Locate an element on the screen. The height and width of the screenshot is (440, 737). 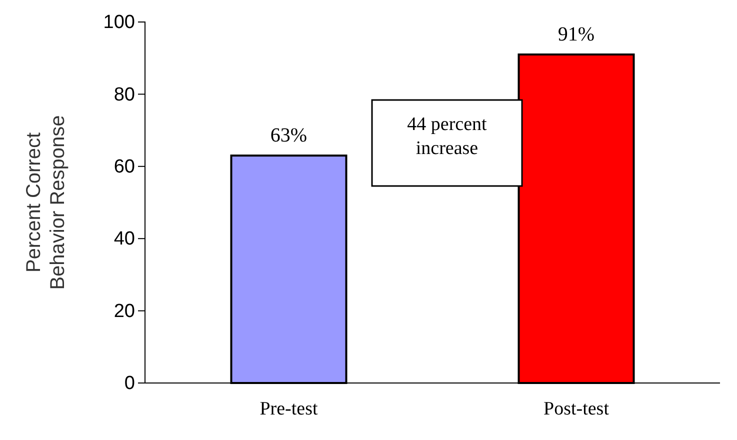
data-label: 91% is located at coordinates (576, 34).